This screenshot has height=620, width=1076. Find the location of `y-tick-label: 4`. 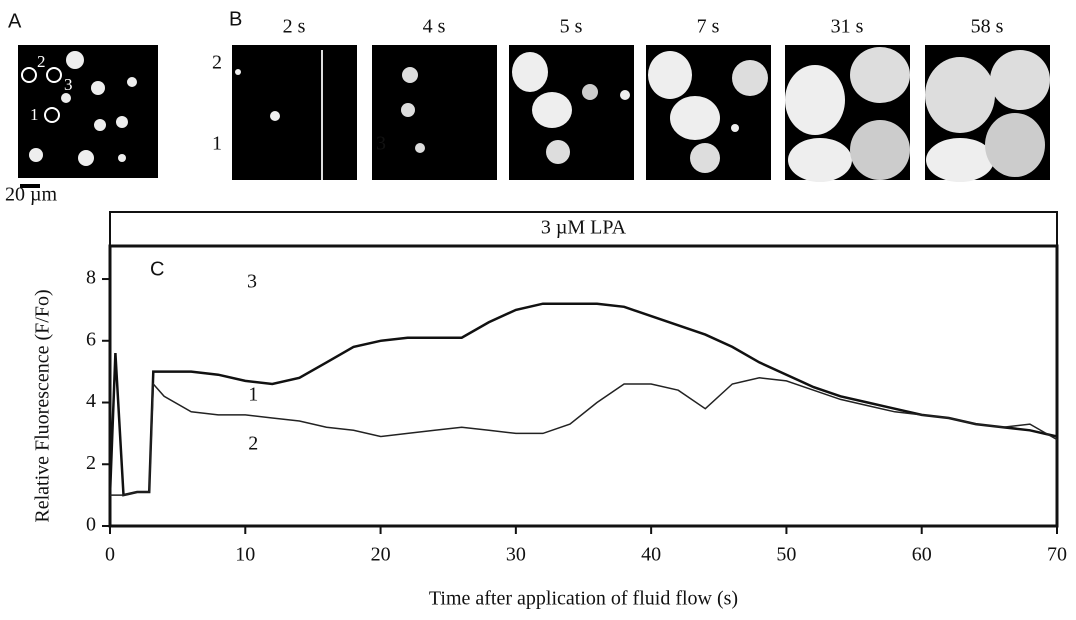

y-tick-label: 4 is located at coordinates (91, 401).